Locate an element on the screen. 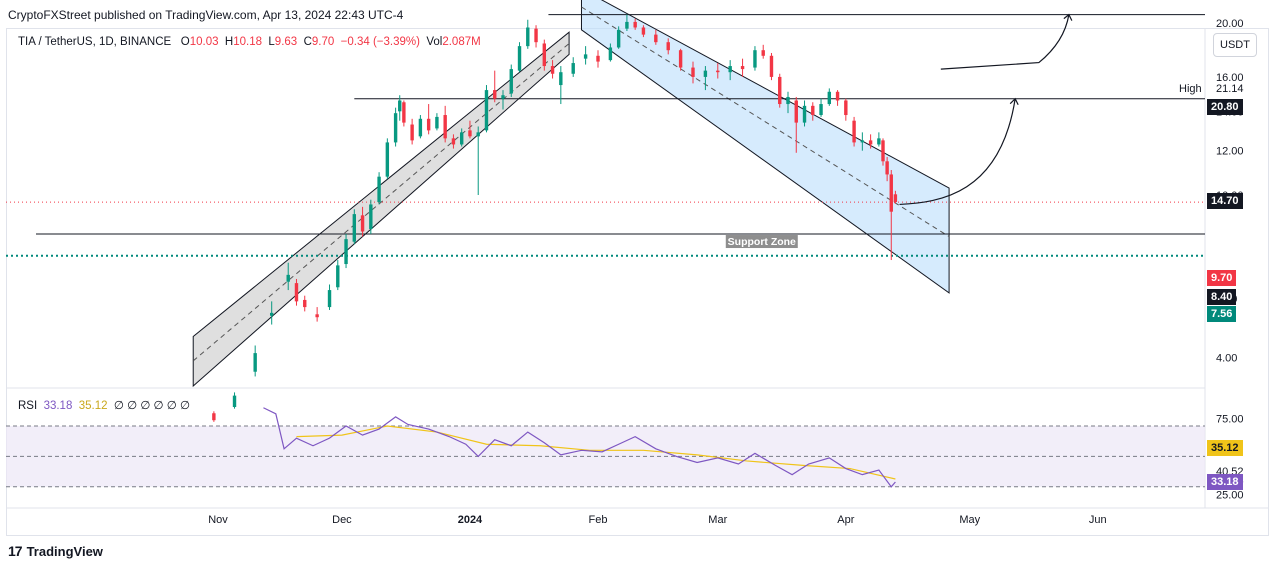 Image resolution: width=1273 pixels, height=568 pixels. time-tick-label: Jun is located at coordinates (1098, 520).